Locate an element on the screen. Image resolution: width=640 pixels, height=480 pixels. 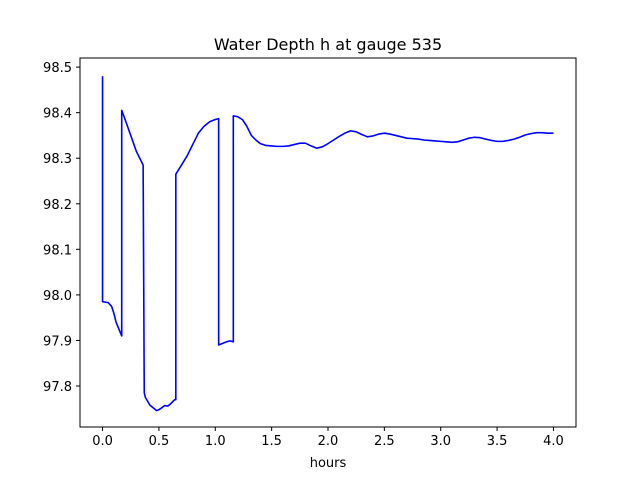
x-tick-label: 2.0 is located at coordinates (328, 441).